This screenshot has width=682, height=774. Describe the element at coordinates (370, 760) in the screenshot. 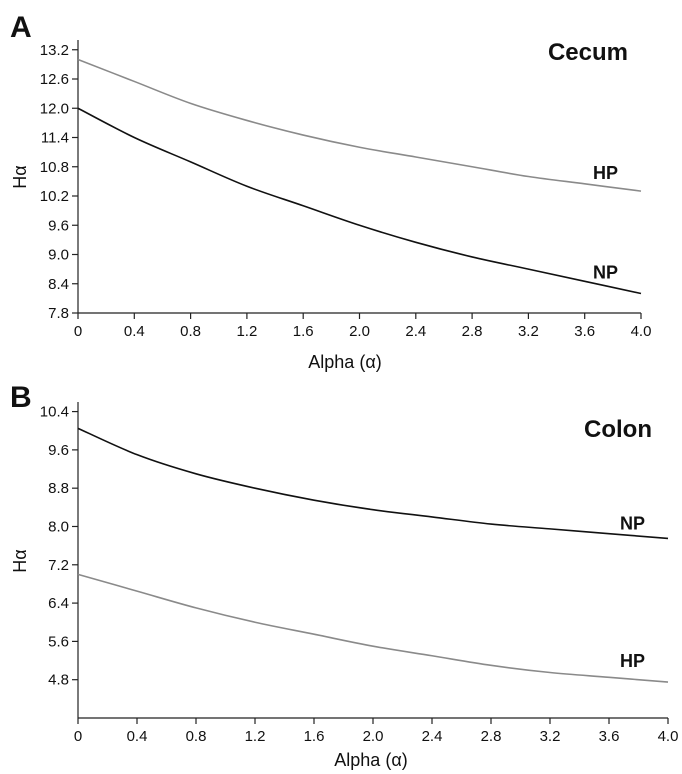

I see `panel-b-x-axis-label: Alpha (α)` at that location.